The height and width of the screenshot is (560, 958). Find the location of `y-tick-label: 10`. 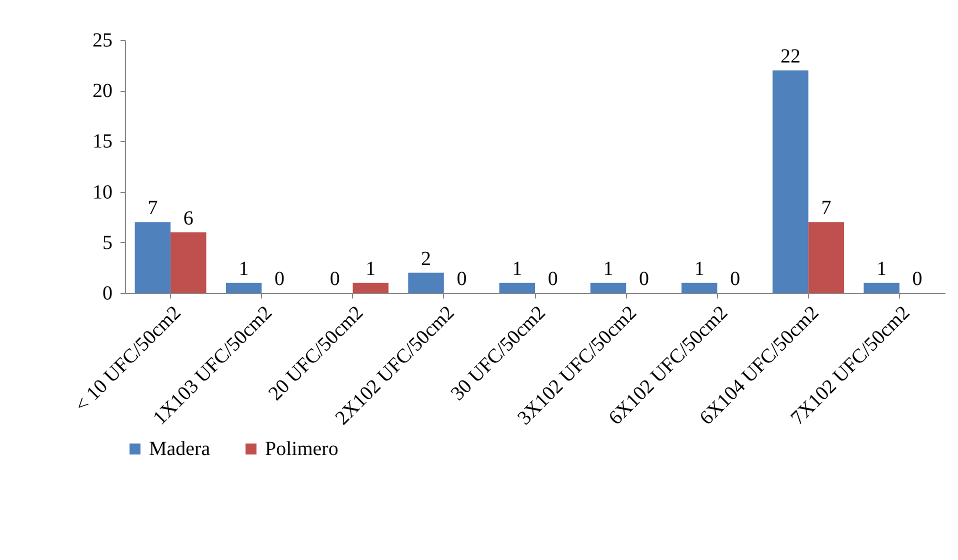

y-tick-label: 10 is located at coordinates (102, 192).